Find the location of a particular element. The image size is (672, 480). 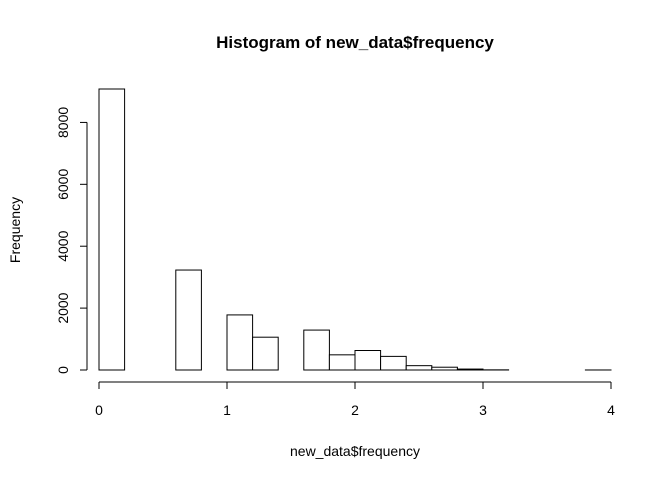

y-tick-label: 8000 is located at coordinates (63, 122).